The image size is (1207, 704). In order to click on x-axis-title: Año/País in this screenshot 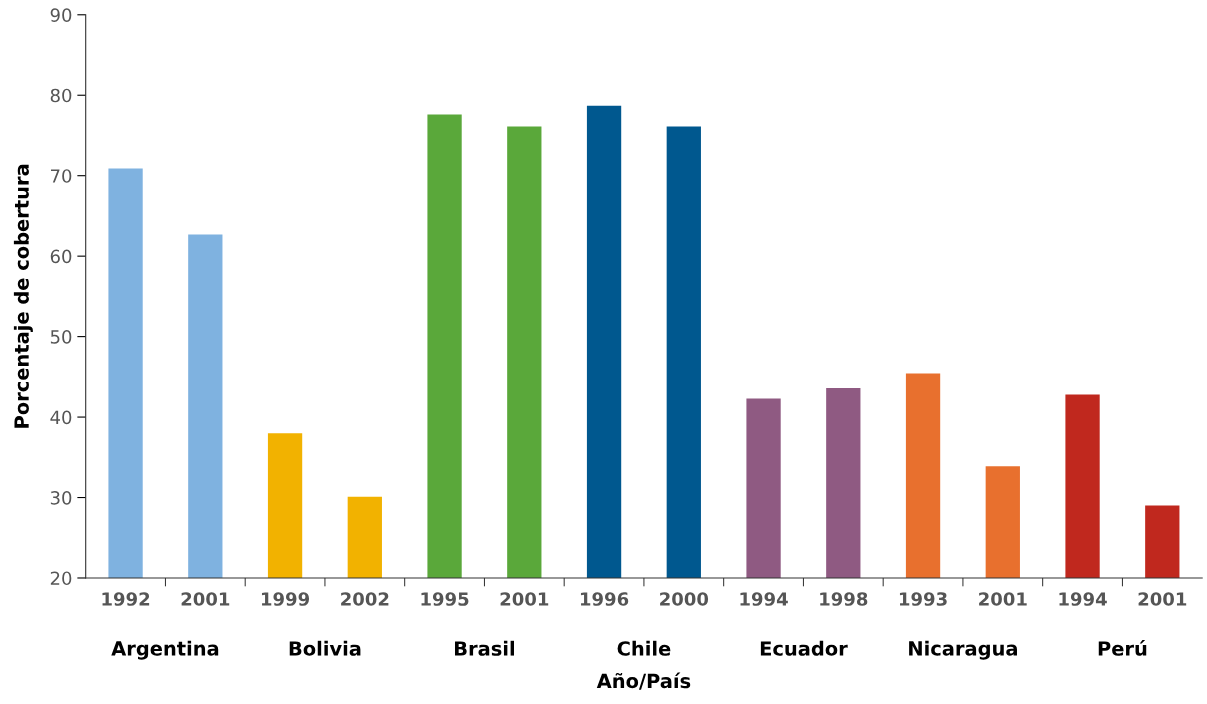, I will do `click(643, 681)`.